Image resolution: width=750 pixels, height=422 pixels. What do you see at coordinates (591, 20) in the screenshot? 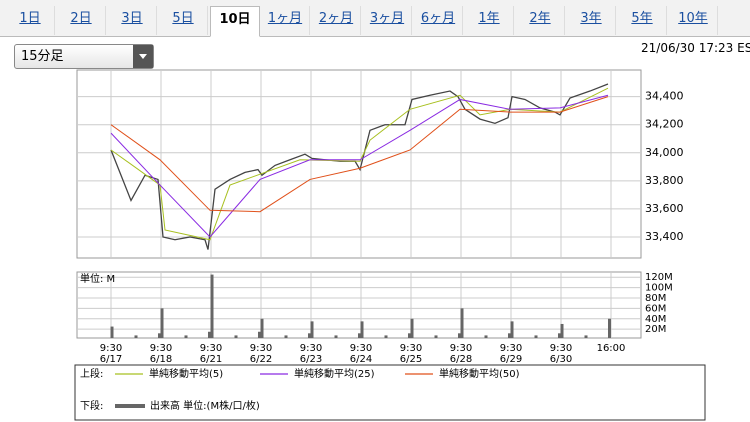
I see `tab: 3年` at bounding box center [591, 20].